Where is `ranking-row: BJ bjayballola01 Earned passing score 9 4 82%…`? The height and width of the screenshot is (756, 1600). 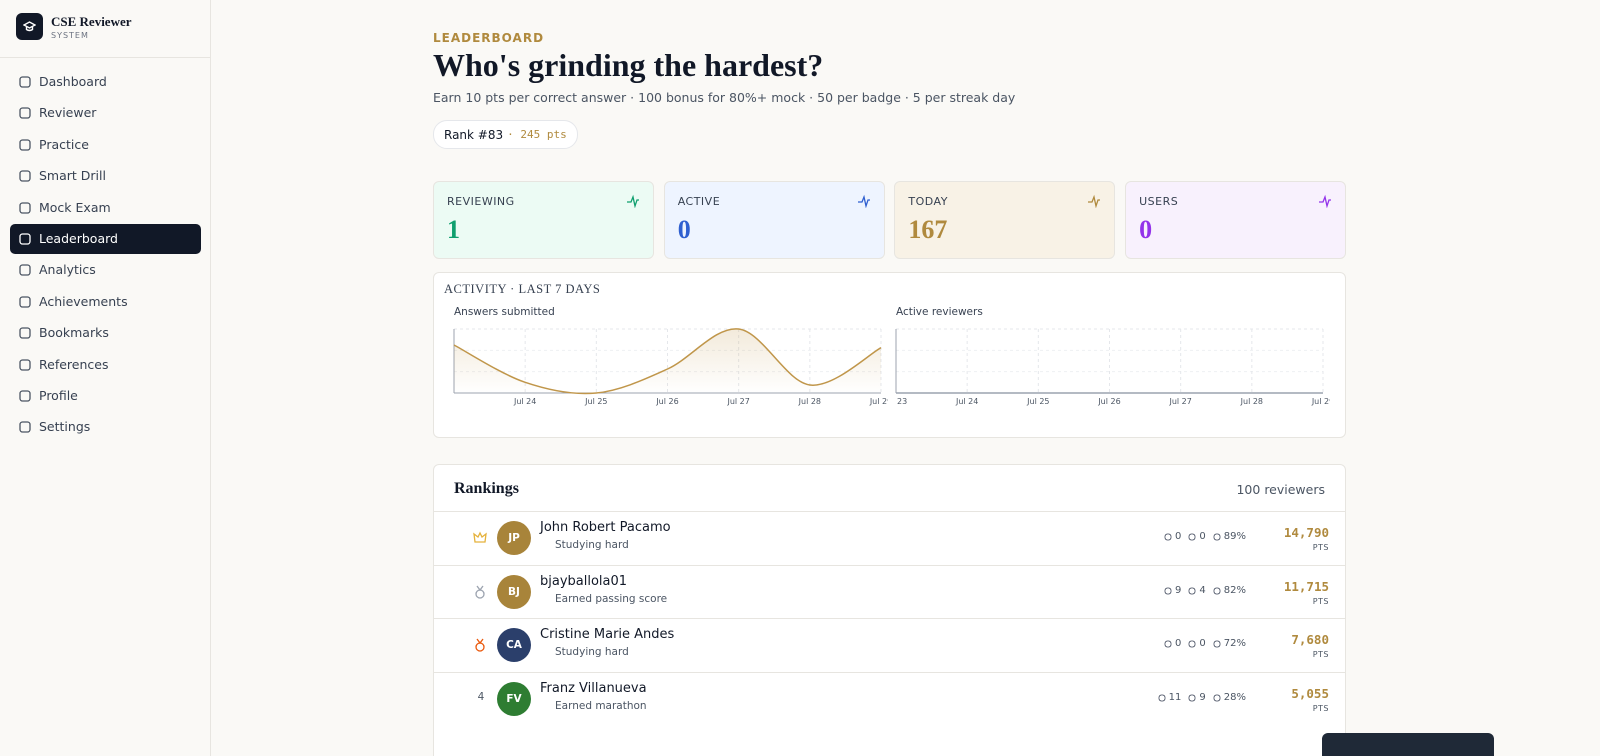 ranking-row: BJ bjayballola01 Earned passing score 9 4 82%… is located at coordinates (889, 591).